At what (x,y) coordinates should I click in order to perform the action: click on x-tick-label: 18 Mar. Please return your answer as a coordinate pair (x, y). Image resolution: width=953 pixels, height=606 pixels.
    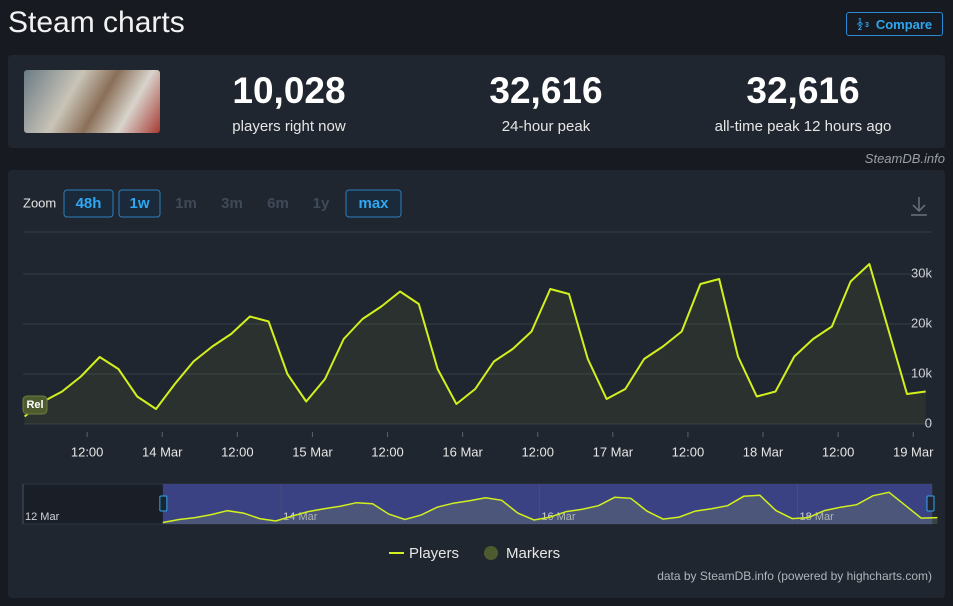
    Looking at the image, I should click on (763, 451).